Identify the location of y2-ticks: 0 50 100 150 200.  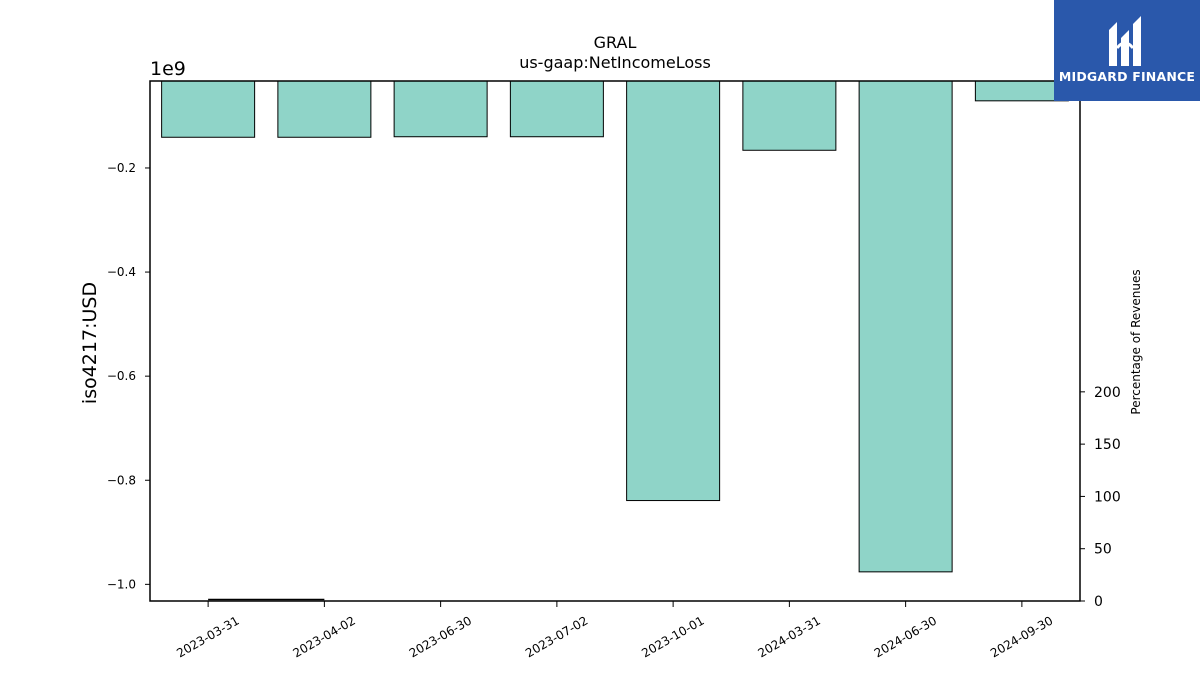
(1100, 497).